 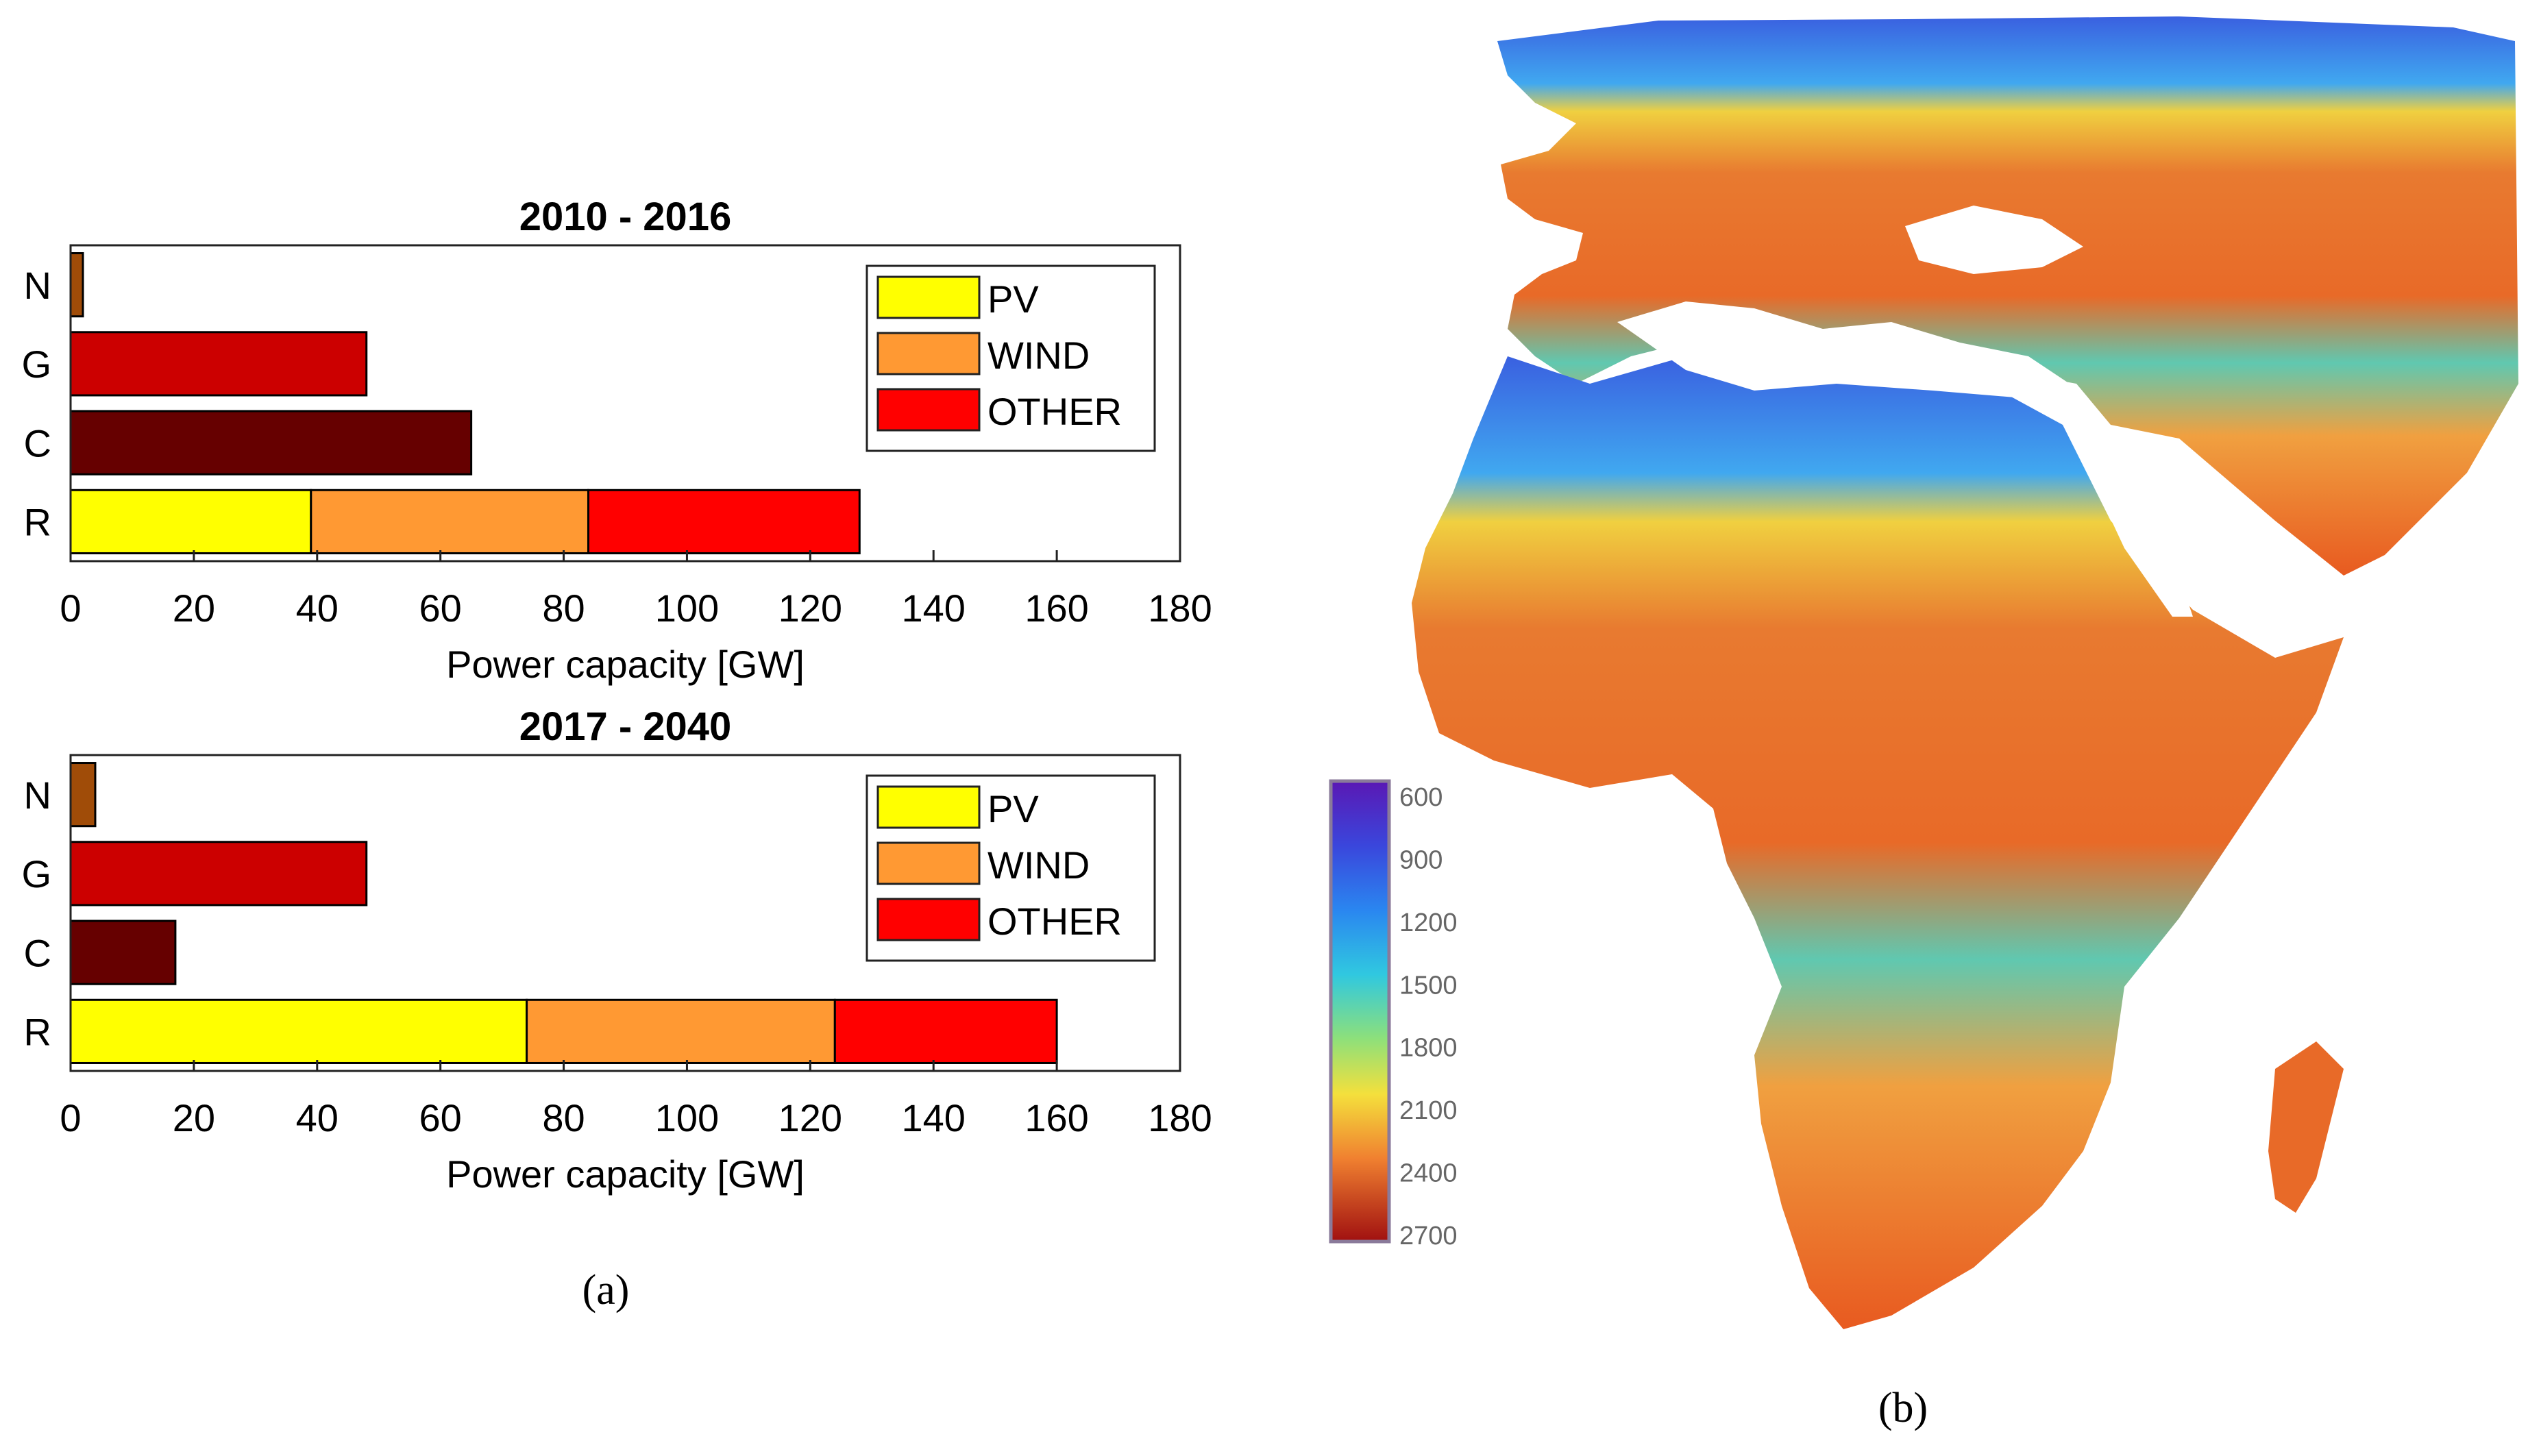 What do you see at coordinates (606, 1290) in the screenshot?
I see `panel-a-caption: (a)` at bounding box center [606, 1290].